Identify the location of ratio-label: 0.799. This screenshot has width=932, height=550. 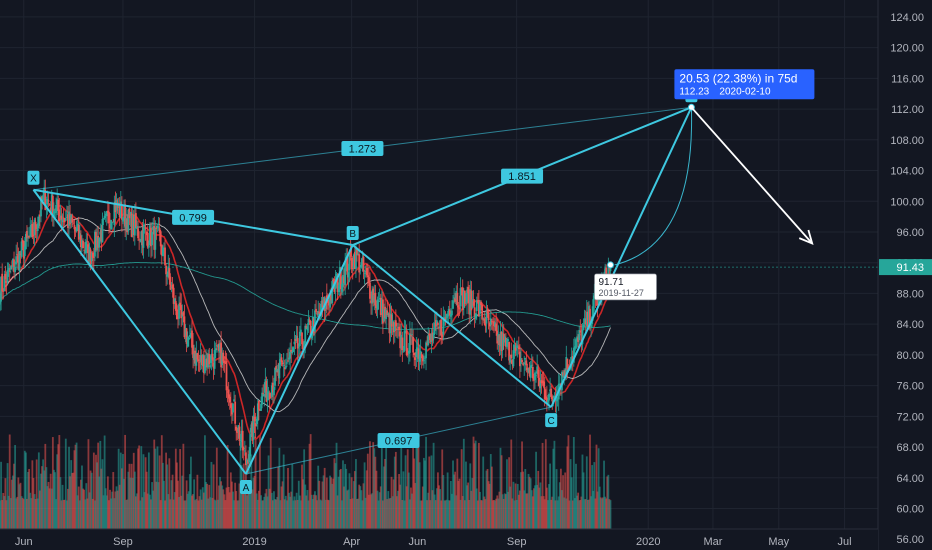
(193, 218).